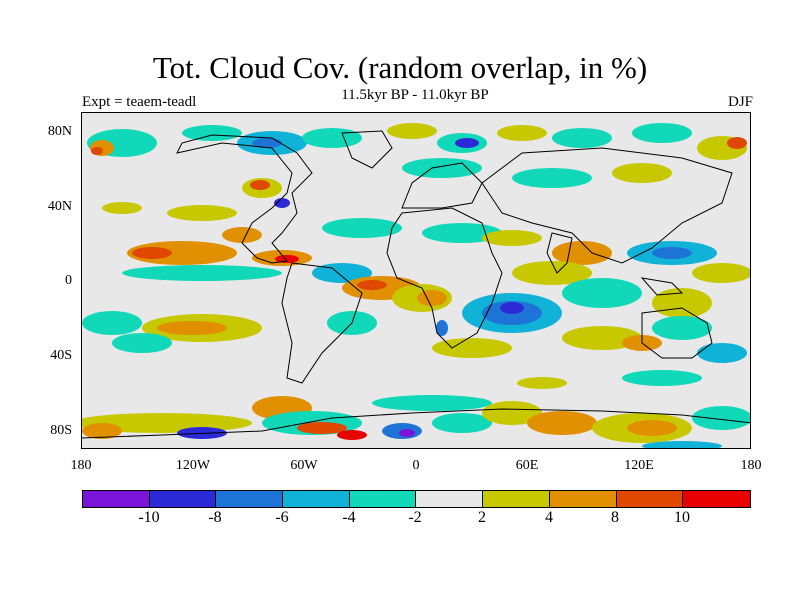 The width and height of the screenshot is (800, 600). I want to click on lat-label-0: 0, so click(68, 280).